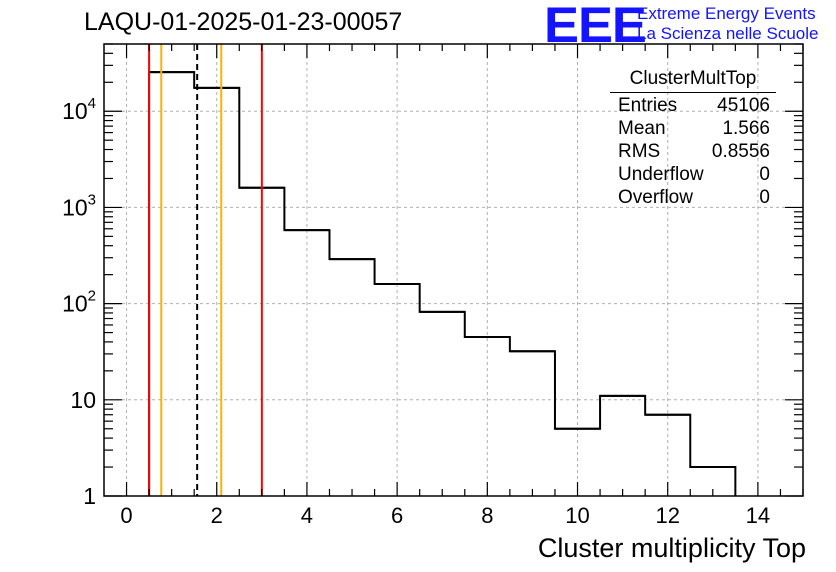  I want to click on stats-label: RMS, so click(639, 151).